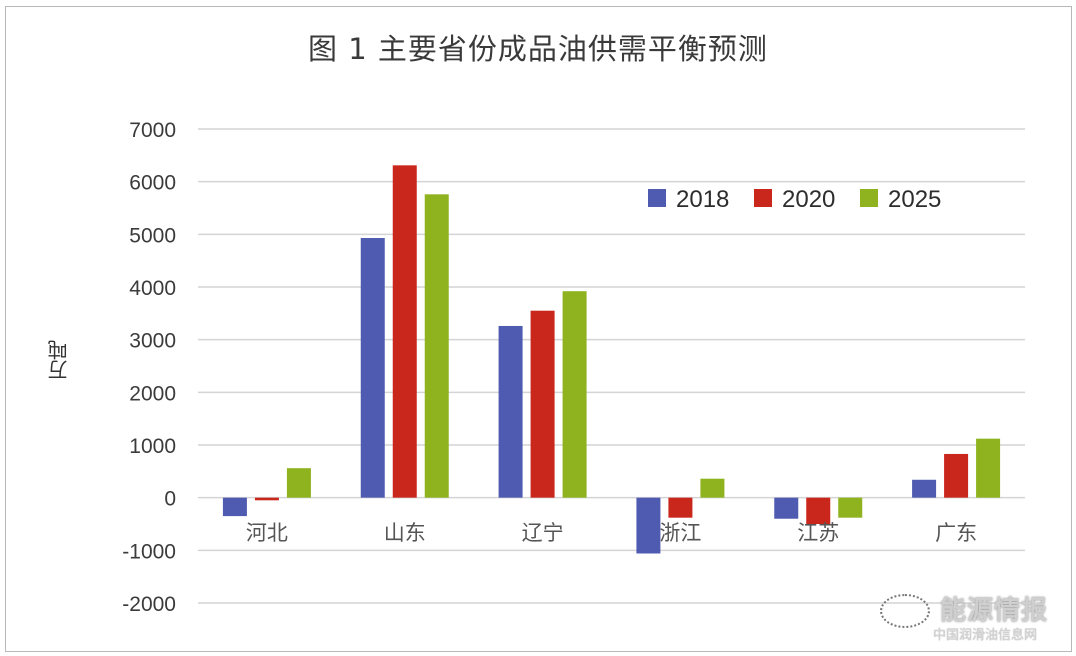 The width and height of the screenshot is (1076, 656). I want to click on legend-label-2020: 2020, so click(808, 199).